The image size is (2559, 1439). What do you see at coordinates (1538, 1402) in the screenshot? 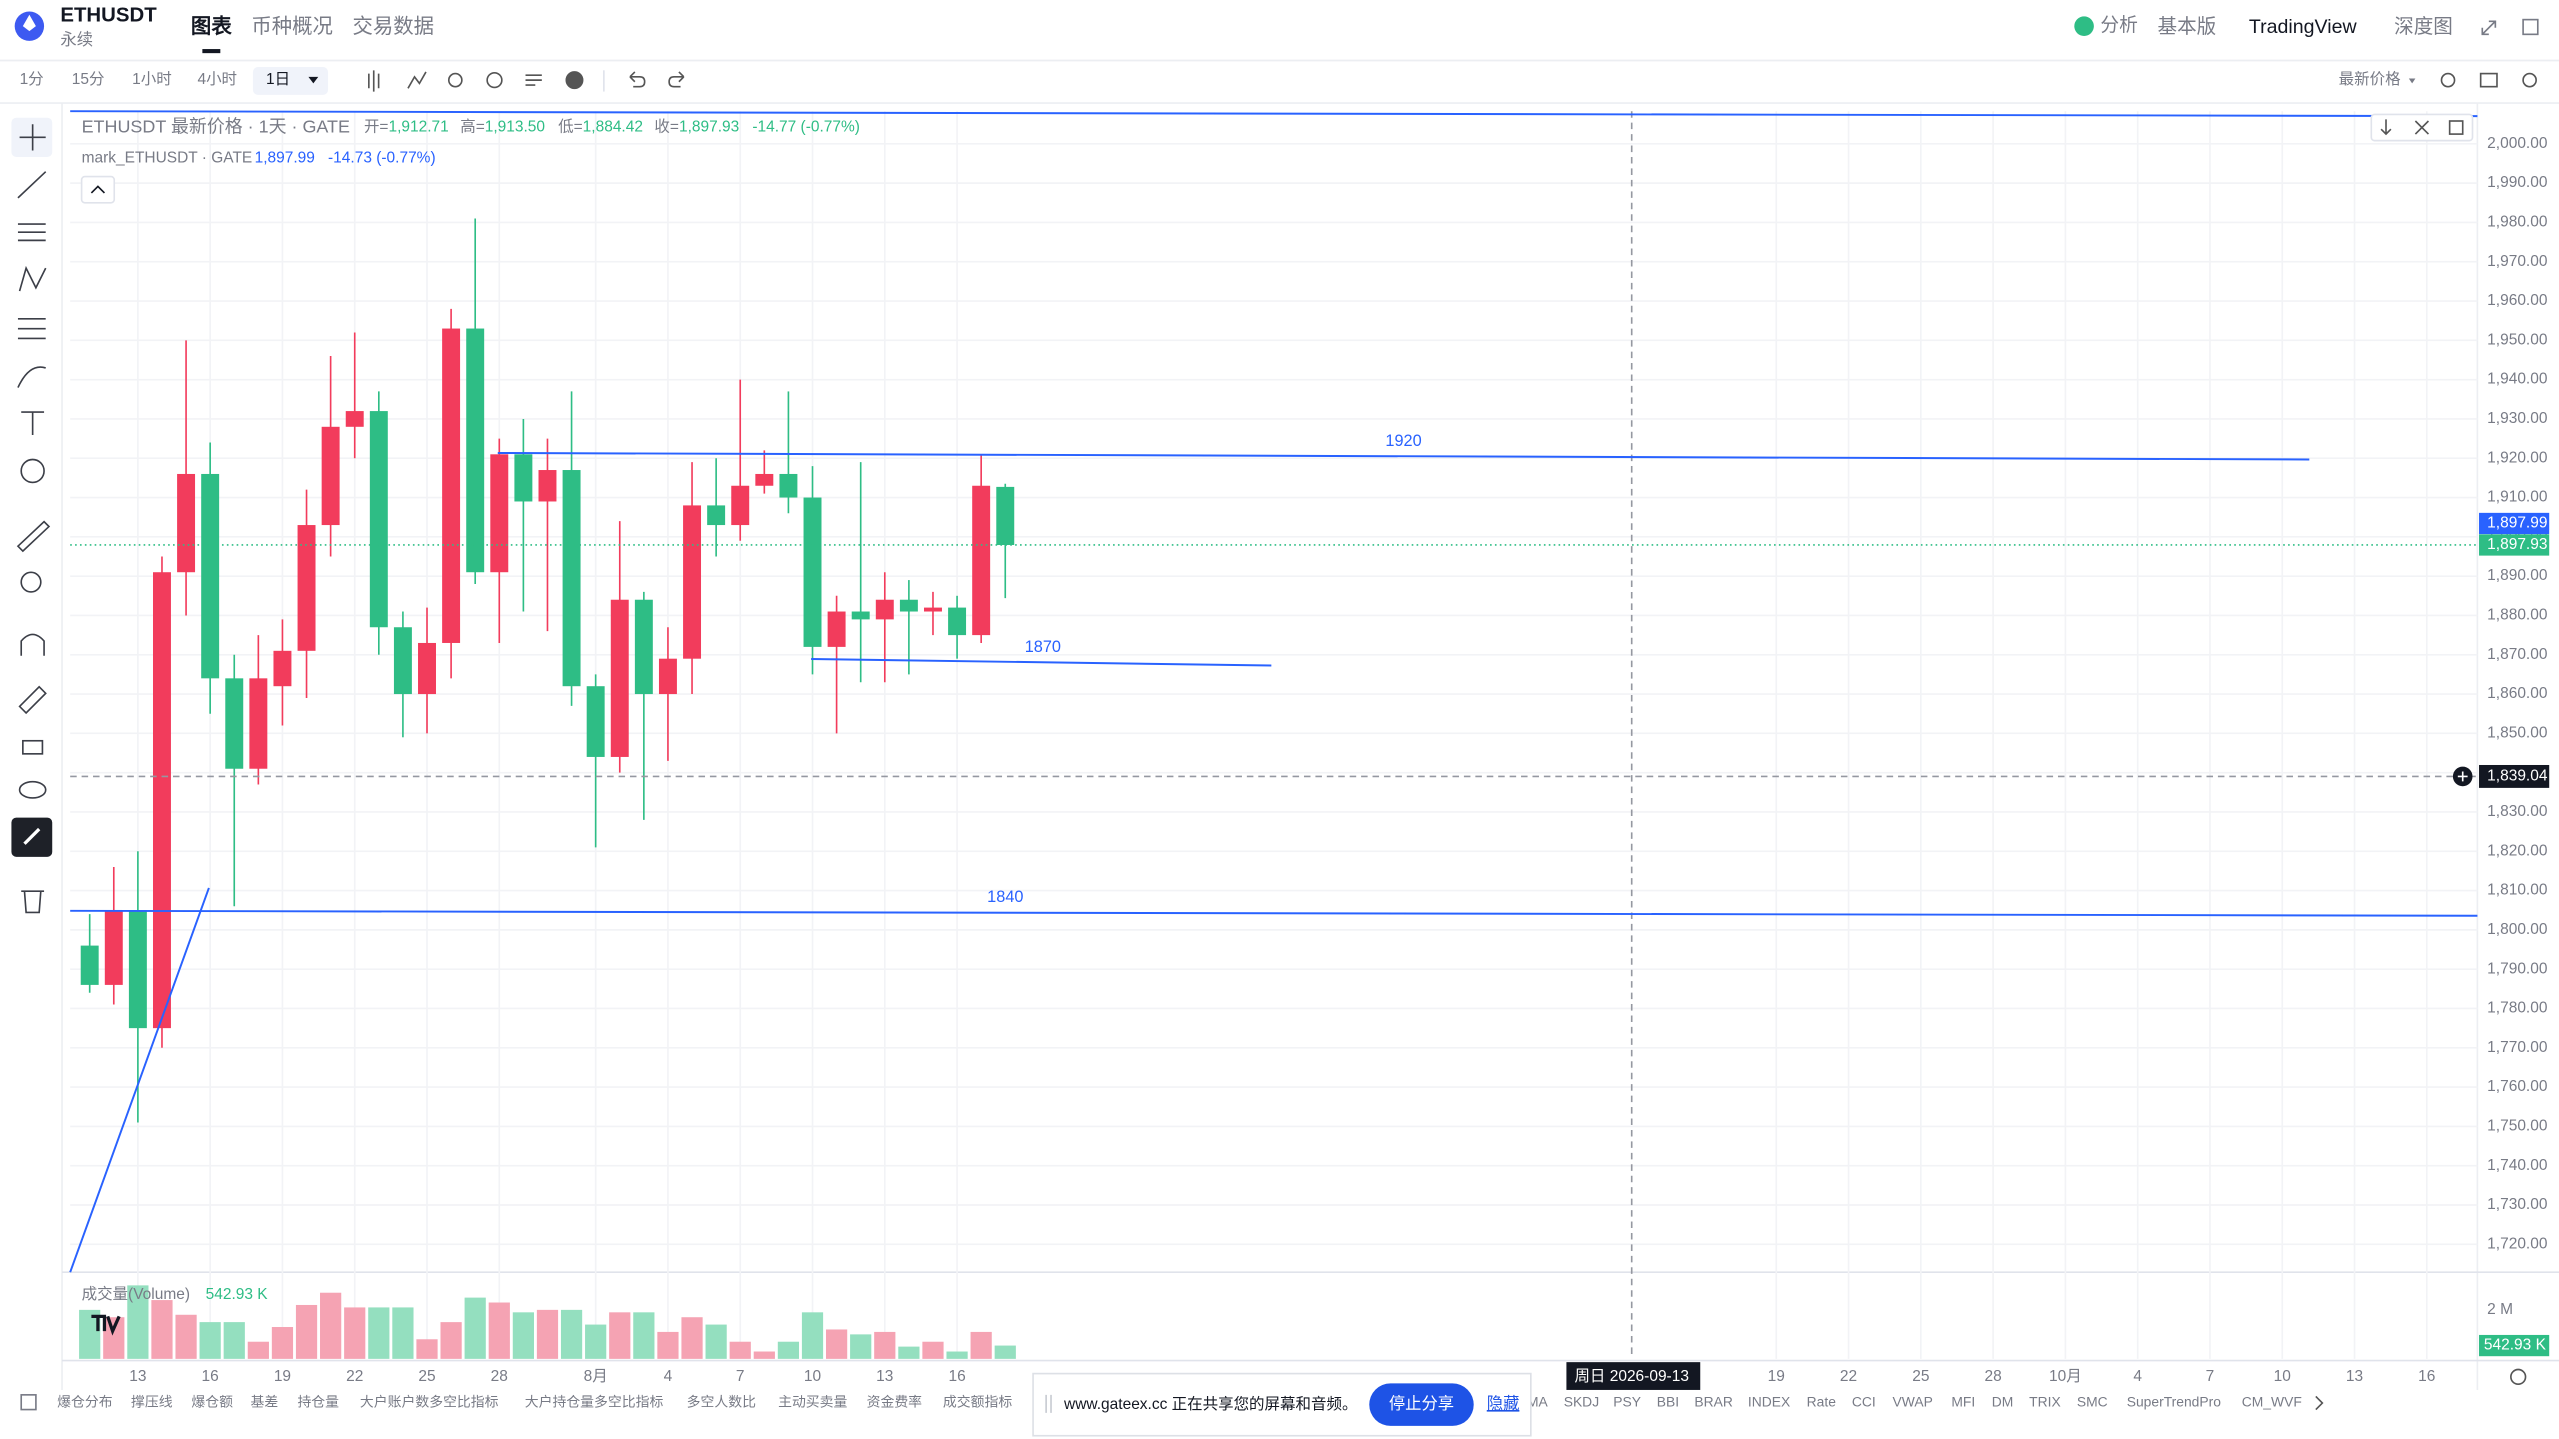
I see `indicator: MA` at bounding box center [1538, 1402].